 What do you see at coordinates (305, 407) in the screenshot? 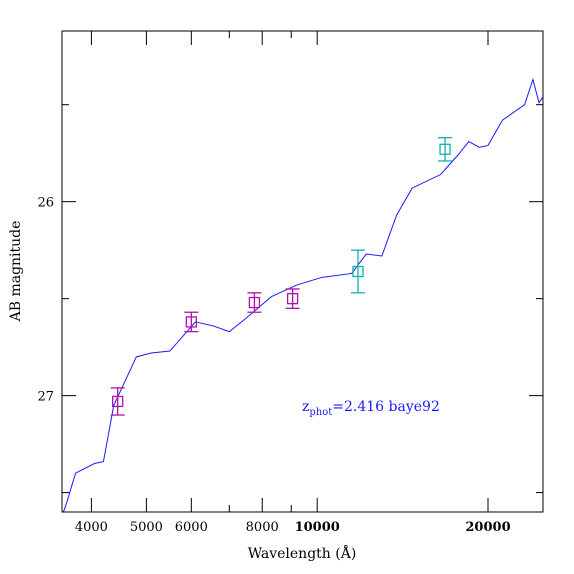
I see `annotation-prefix: z` at bounding box center [305, 407].